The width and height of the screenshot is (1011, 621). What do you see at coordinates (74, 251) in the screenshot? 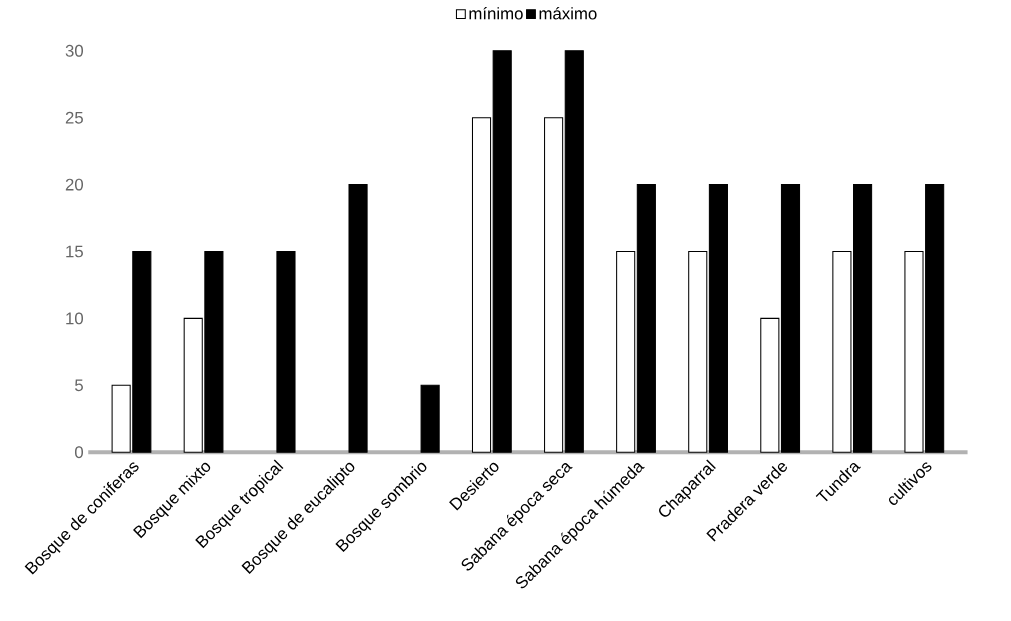
I see `y-tick-label: 15` at bounding box center [74, 251].